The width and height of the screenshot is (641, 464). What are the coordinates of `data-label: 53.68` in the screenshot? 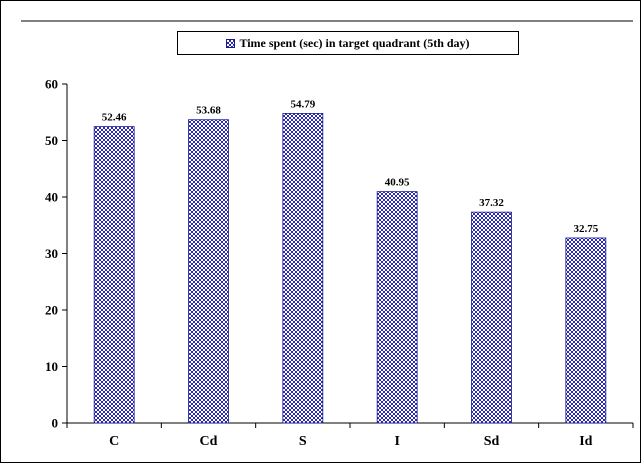 It's located at (208, 111).